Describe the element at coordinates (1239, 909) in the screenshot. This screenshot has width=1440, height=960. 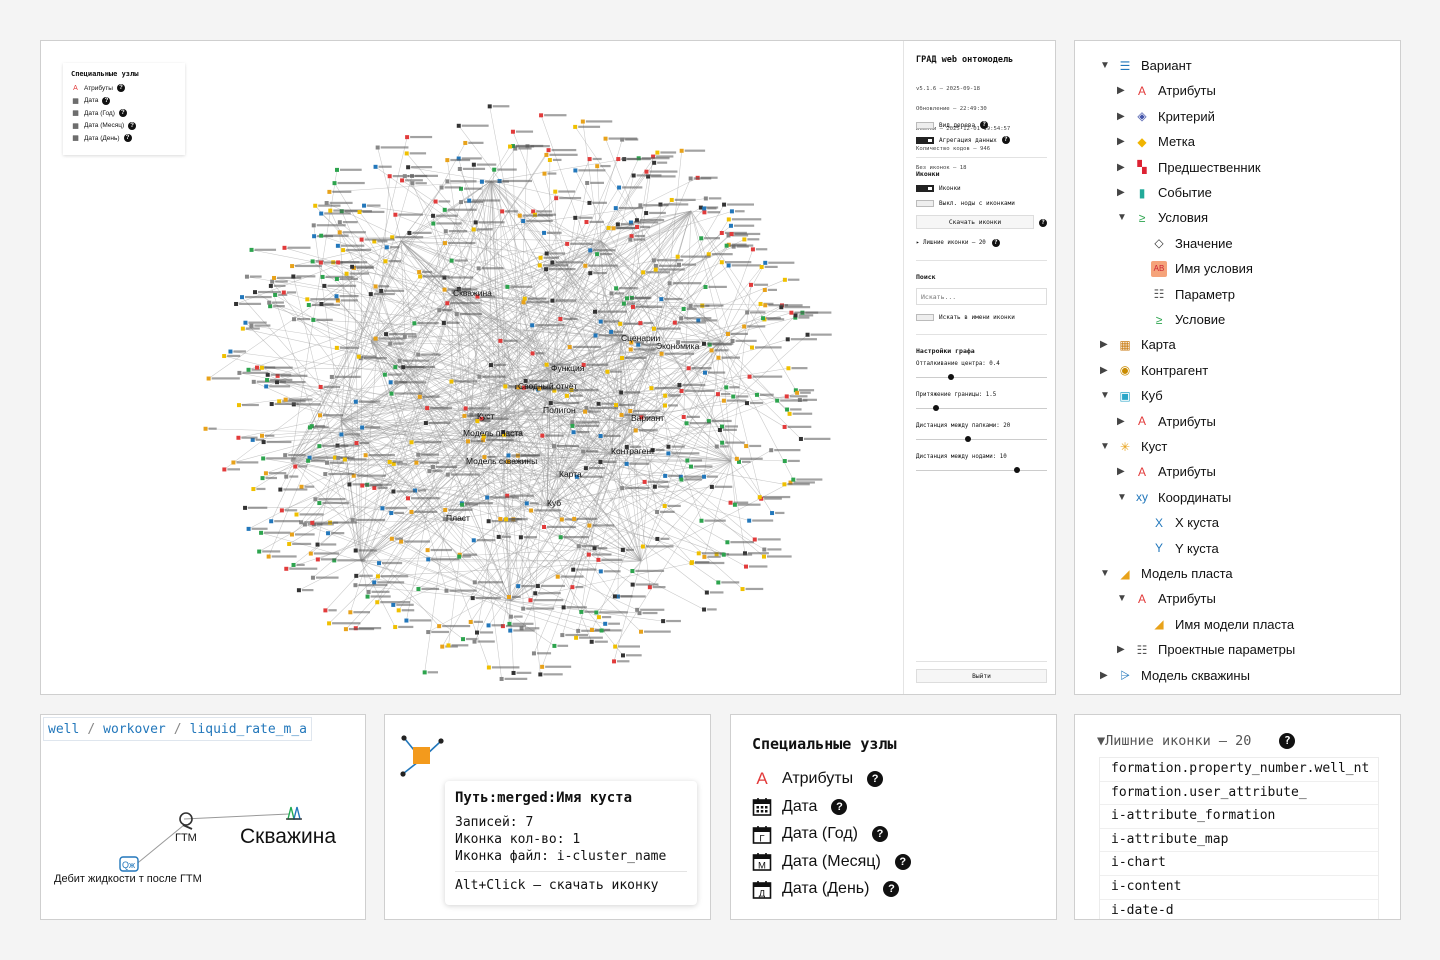
I see `extra-icon-item: i-date-d` at that location.